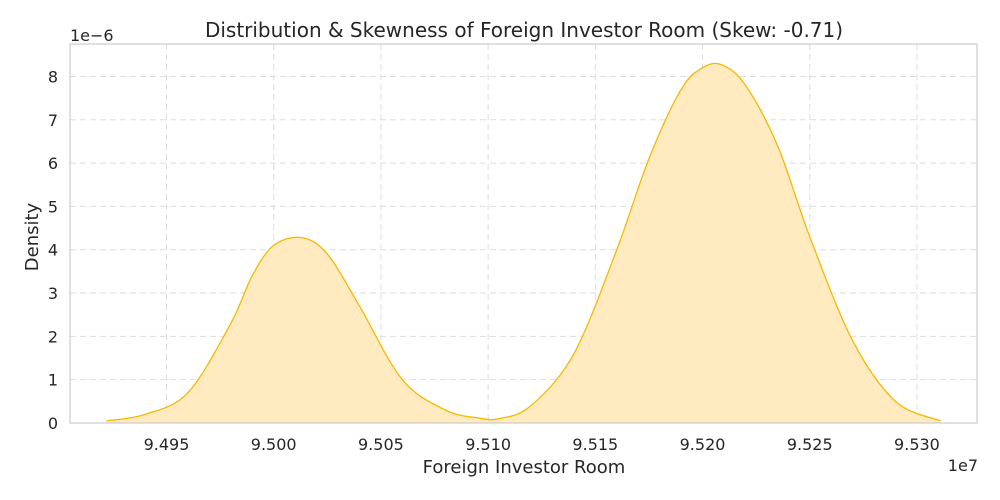 The image size is (1000, 500). What do you see at coordinates (963, 465) in the screenshot?
I see `x-offset-label: 1e7` at bounding box center [963, 465].